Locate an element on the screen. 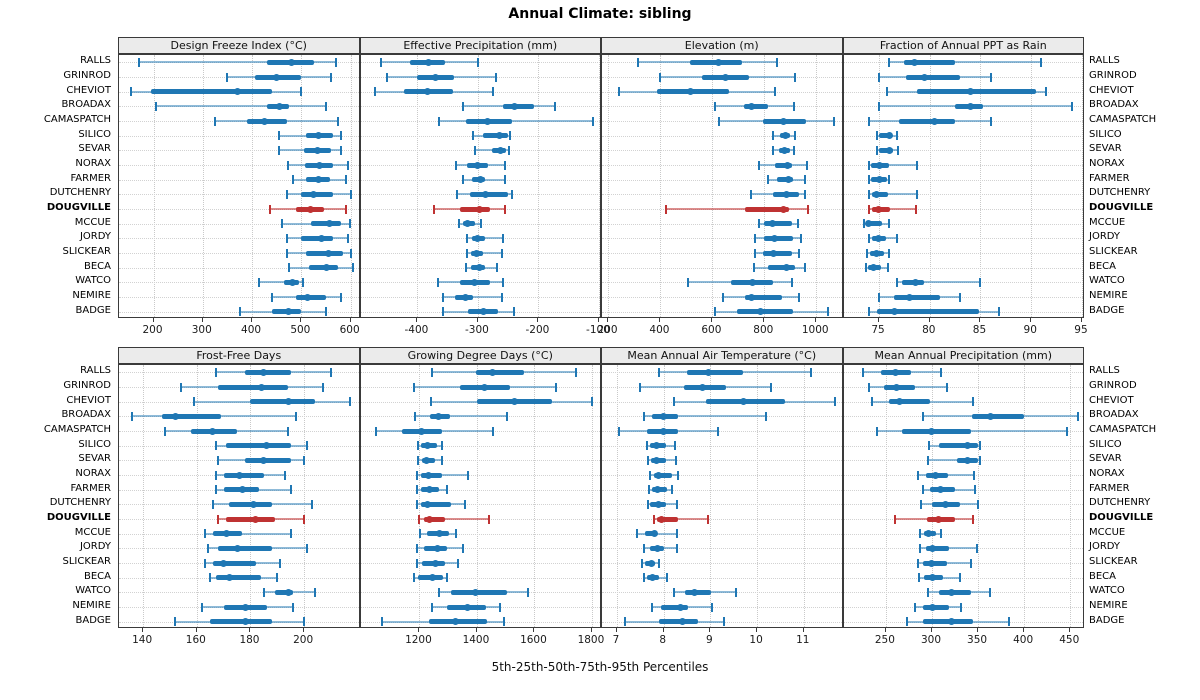 This screenshot has height=700, width=1200. x-tick-label: 200 is located at coordinates (607, 330).